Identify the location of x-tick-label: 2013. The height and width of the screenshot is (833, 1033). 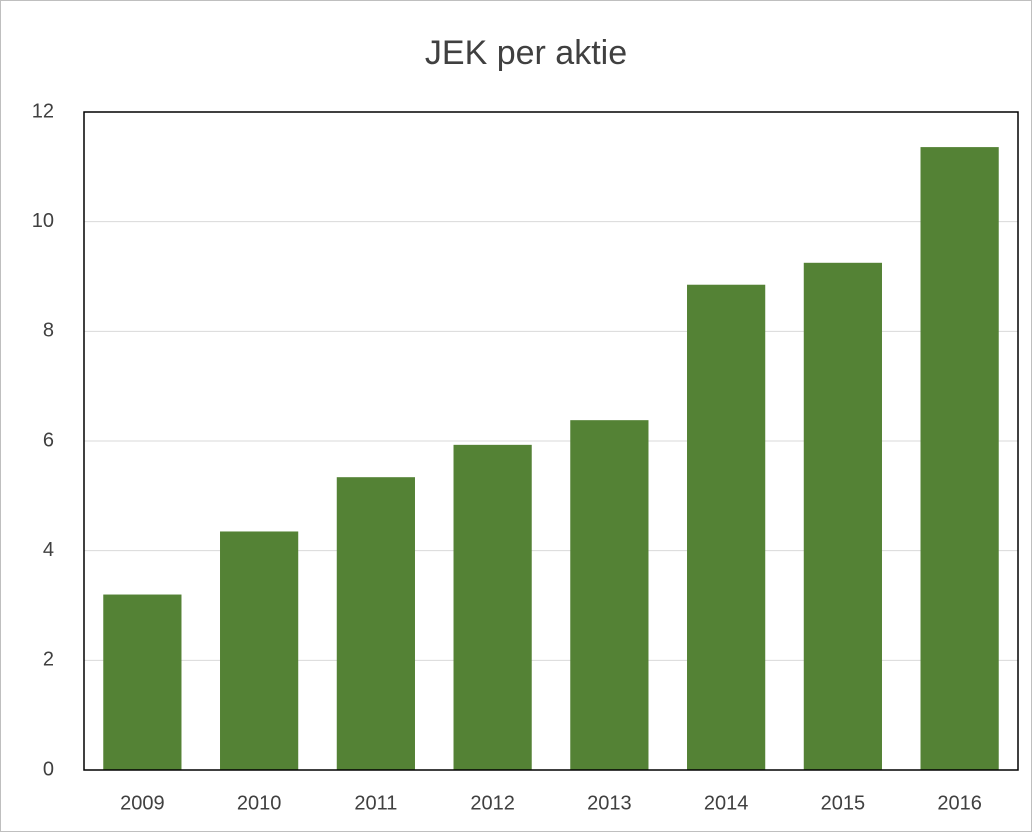
(609, 803).